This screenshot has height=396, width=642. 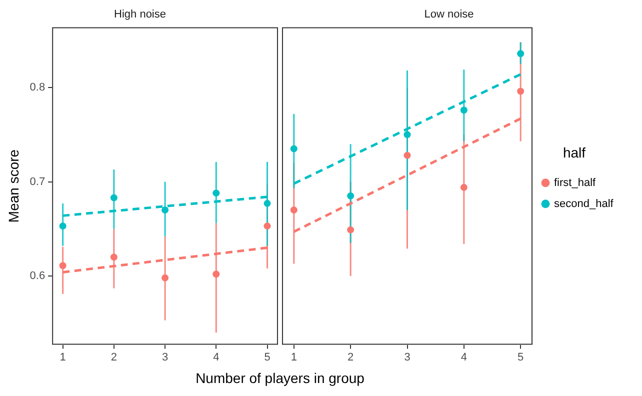 What do you see at coordinates (140, 14) in the screenshot?
I see `chart-title: High noise` at bounding box center [140, 14].